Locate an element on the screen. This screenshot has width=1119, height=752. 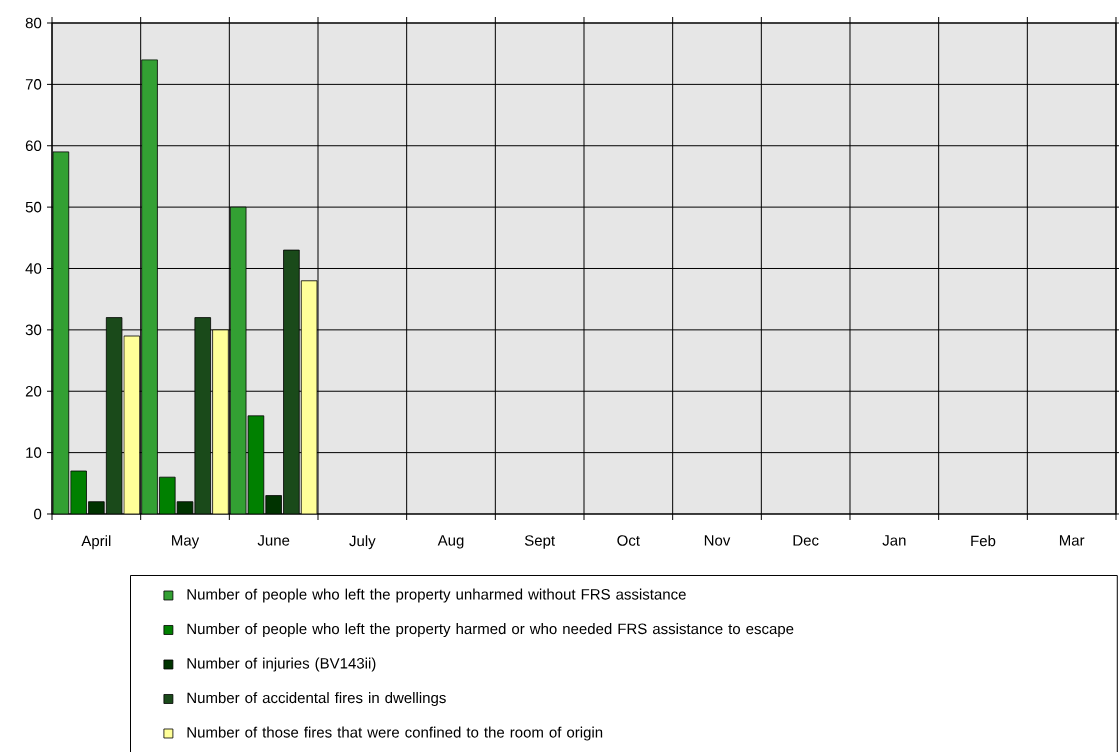
y-tick-label: 60 is located at coordinates (33, 146).